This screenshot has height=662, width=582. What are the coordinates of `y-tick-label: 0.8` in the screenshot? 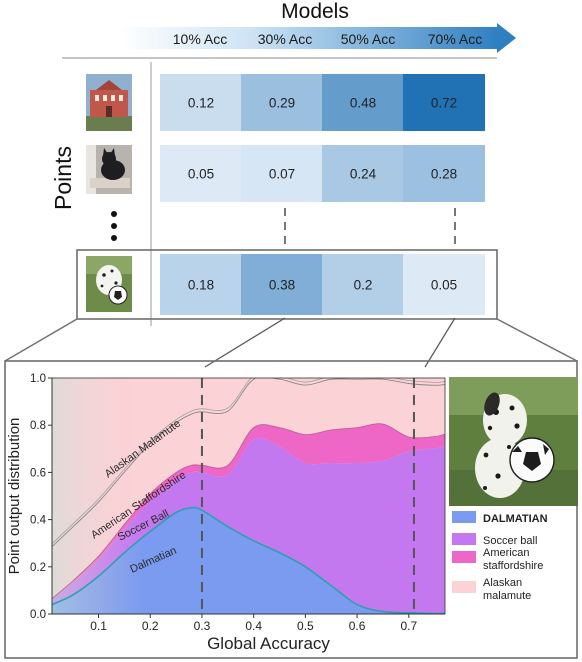 It's located at (38, 426).